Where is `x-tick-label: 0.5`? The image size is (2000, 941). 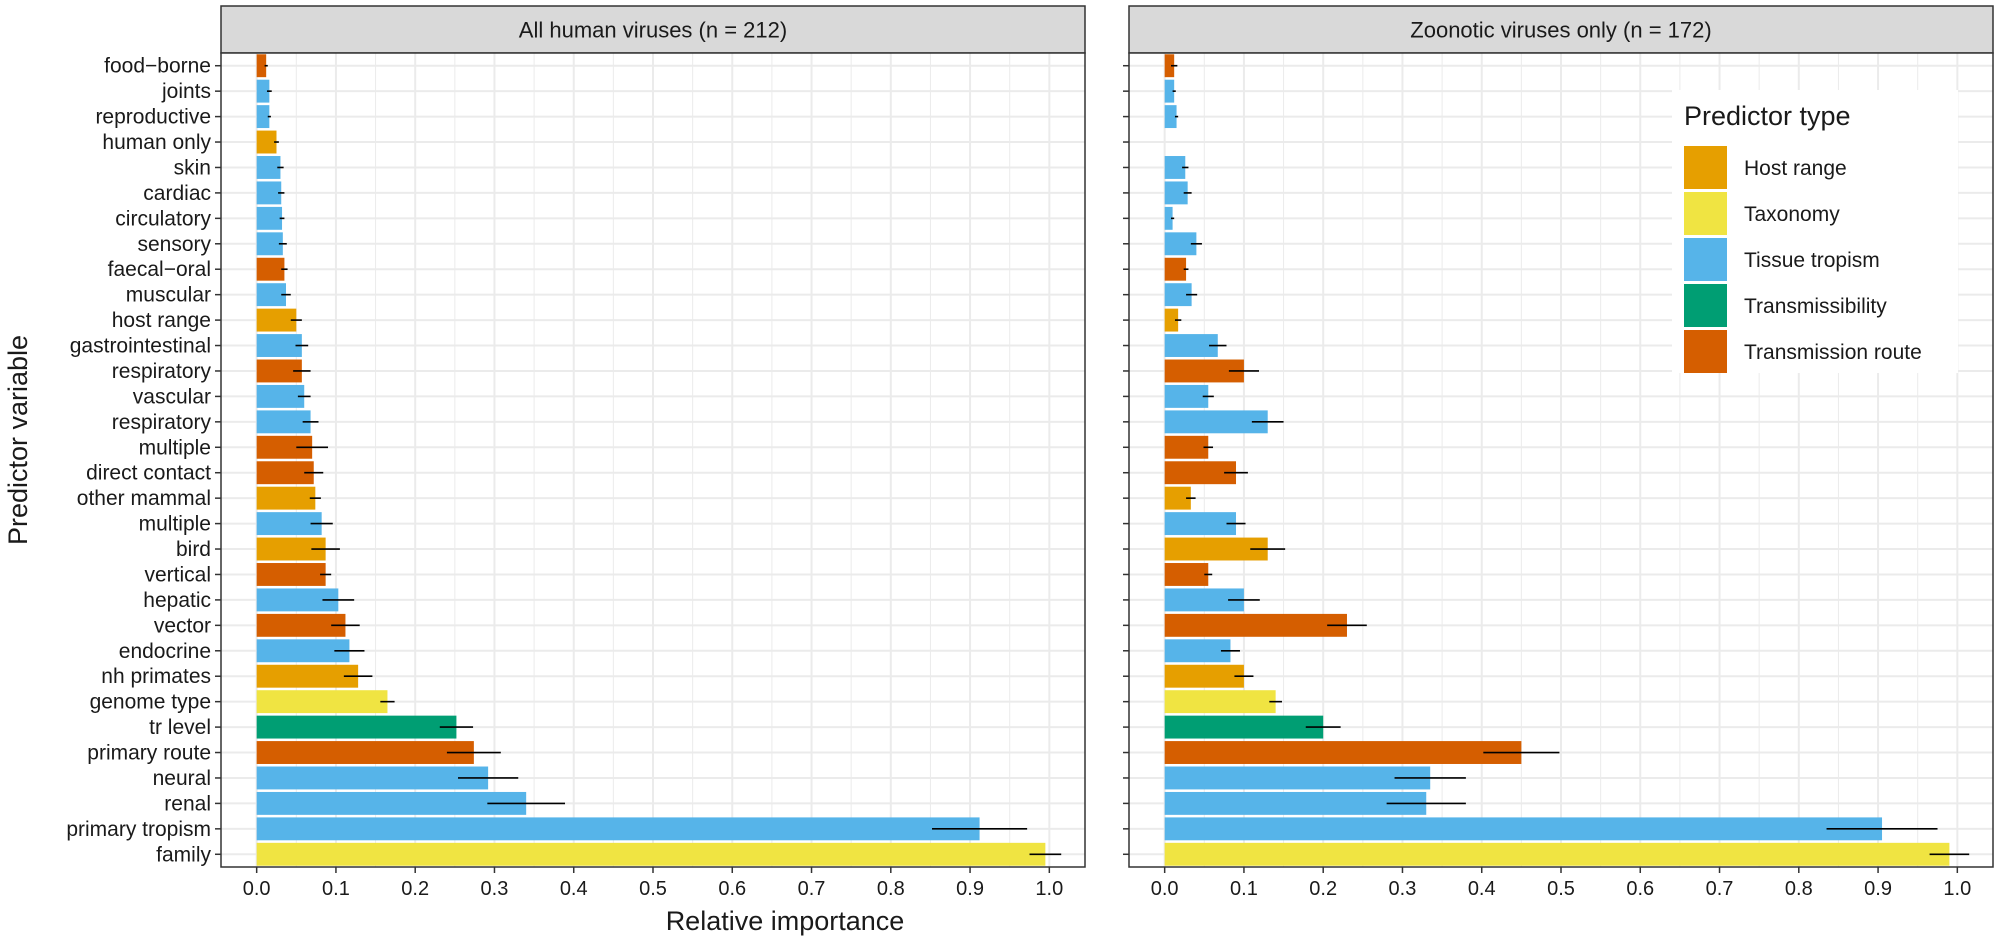 x-tick-label: 0.5 is located at coordinates (1561, 889).